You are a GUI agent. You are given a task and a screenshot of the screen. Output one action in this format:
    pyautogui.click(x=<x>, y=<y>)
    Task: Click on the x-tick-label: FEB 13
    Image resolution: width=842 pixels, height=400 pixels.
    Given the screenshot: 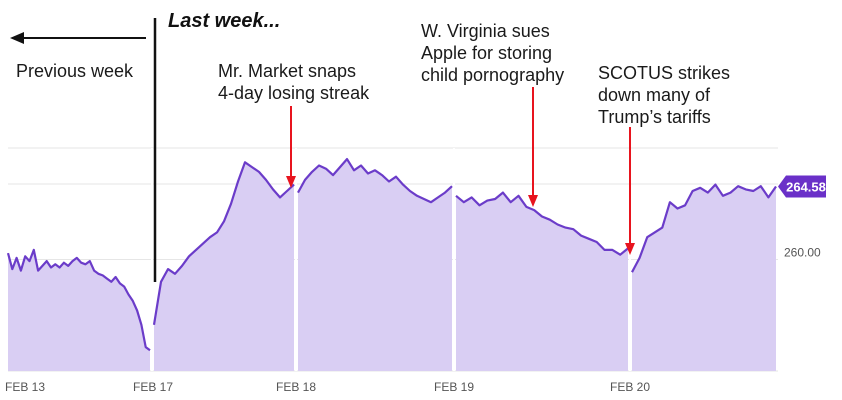 What is the action you would take?
    pyautogui.click(x=25, y=387)
    